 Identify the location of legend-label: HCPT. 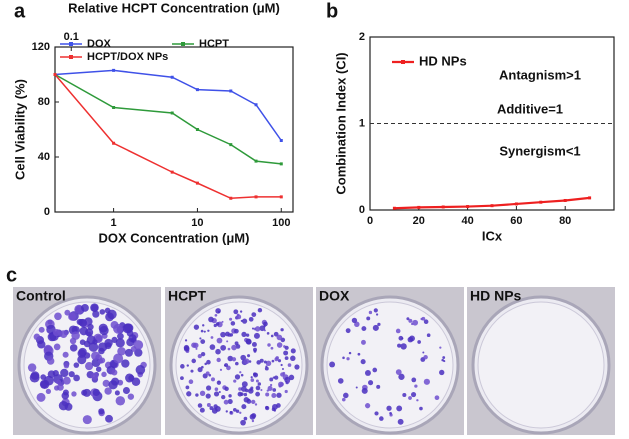
(214, 44).